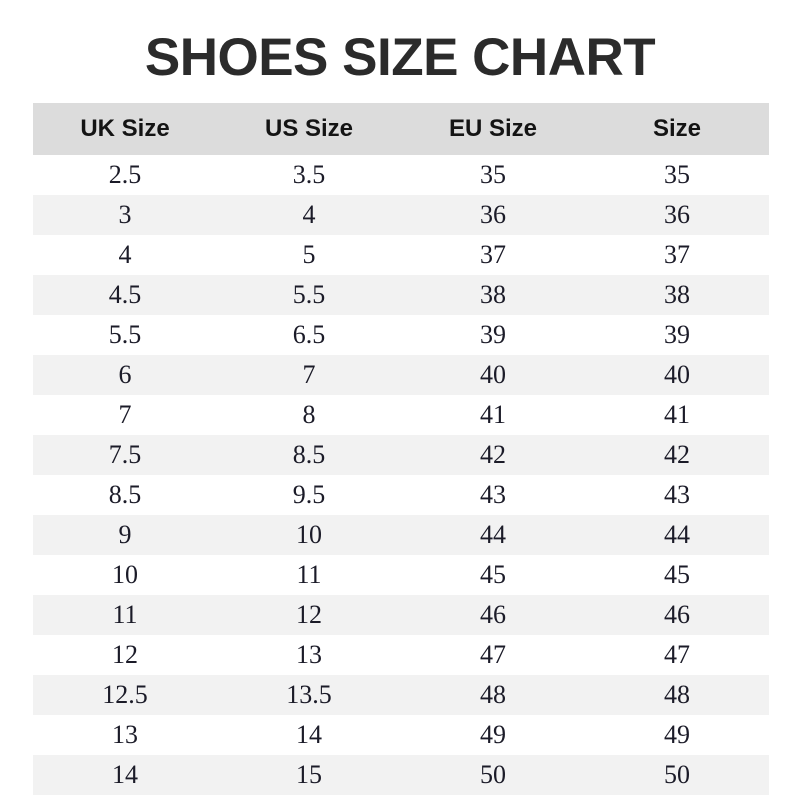 The image size is (800, 800). What do you see at coordinates (401, 455) in the screenshot?
I see `table-row: 7.5 8.5 42 42` at bounding box center [401, 455].